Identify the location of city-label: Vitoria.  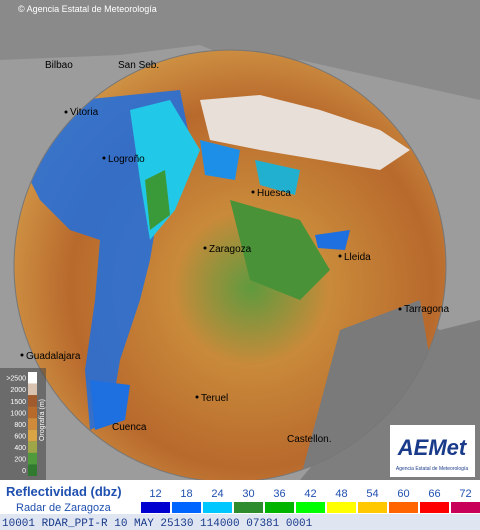
(84, 112).